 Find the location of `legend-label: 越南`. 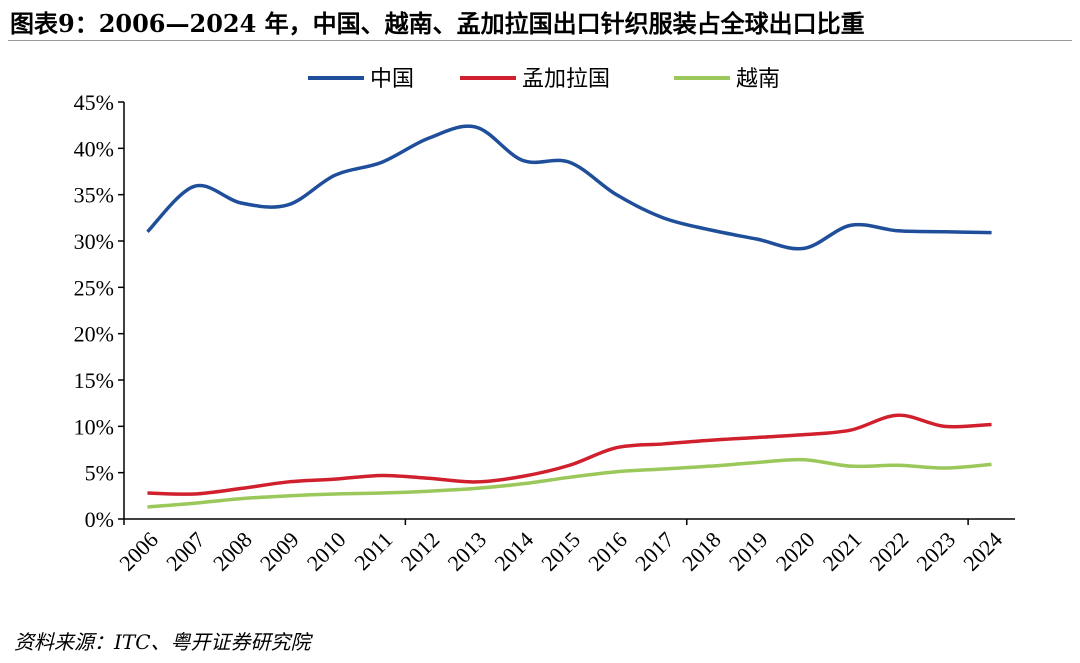

legend-label: 越南 is located at coordinates (758, 79).